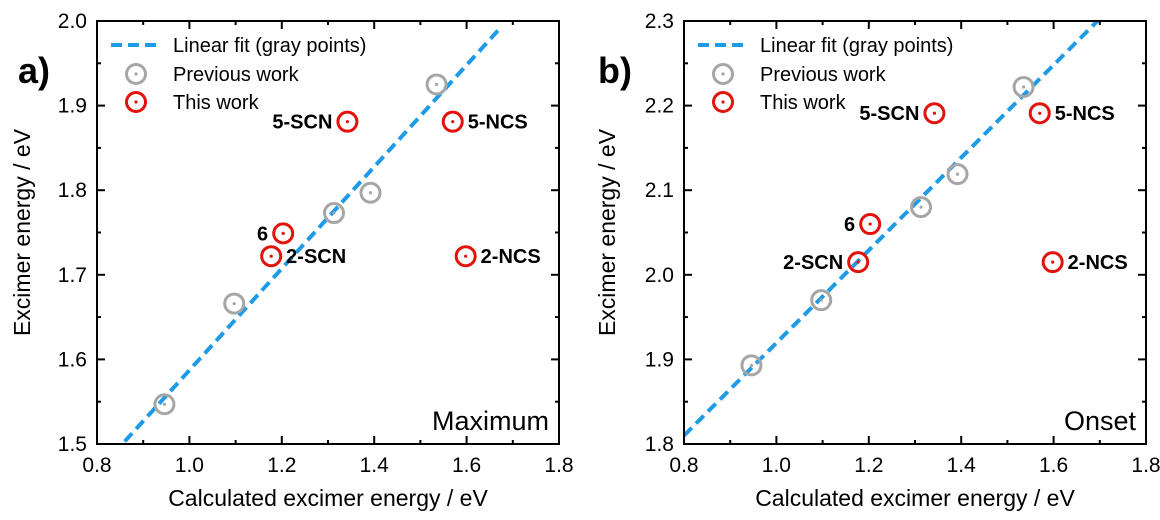  I want to click on y-tick-label: 2.2, so click(659, 106).